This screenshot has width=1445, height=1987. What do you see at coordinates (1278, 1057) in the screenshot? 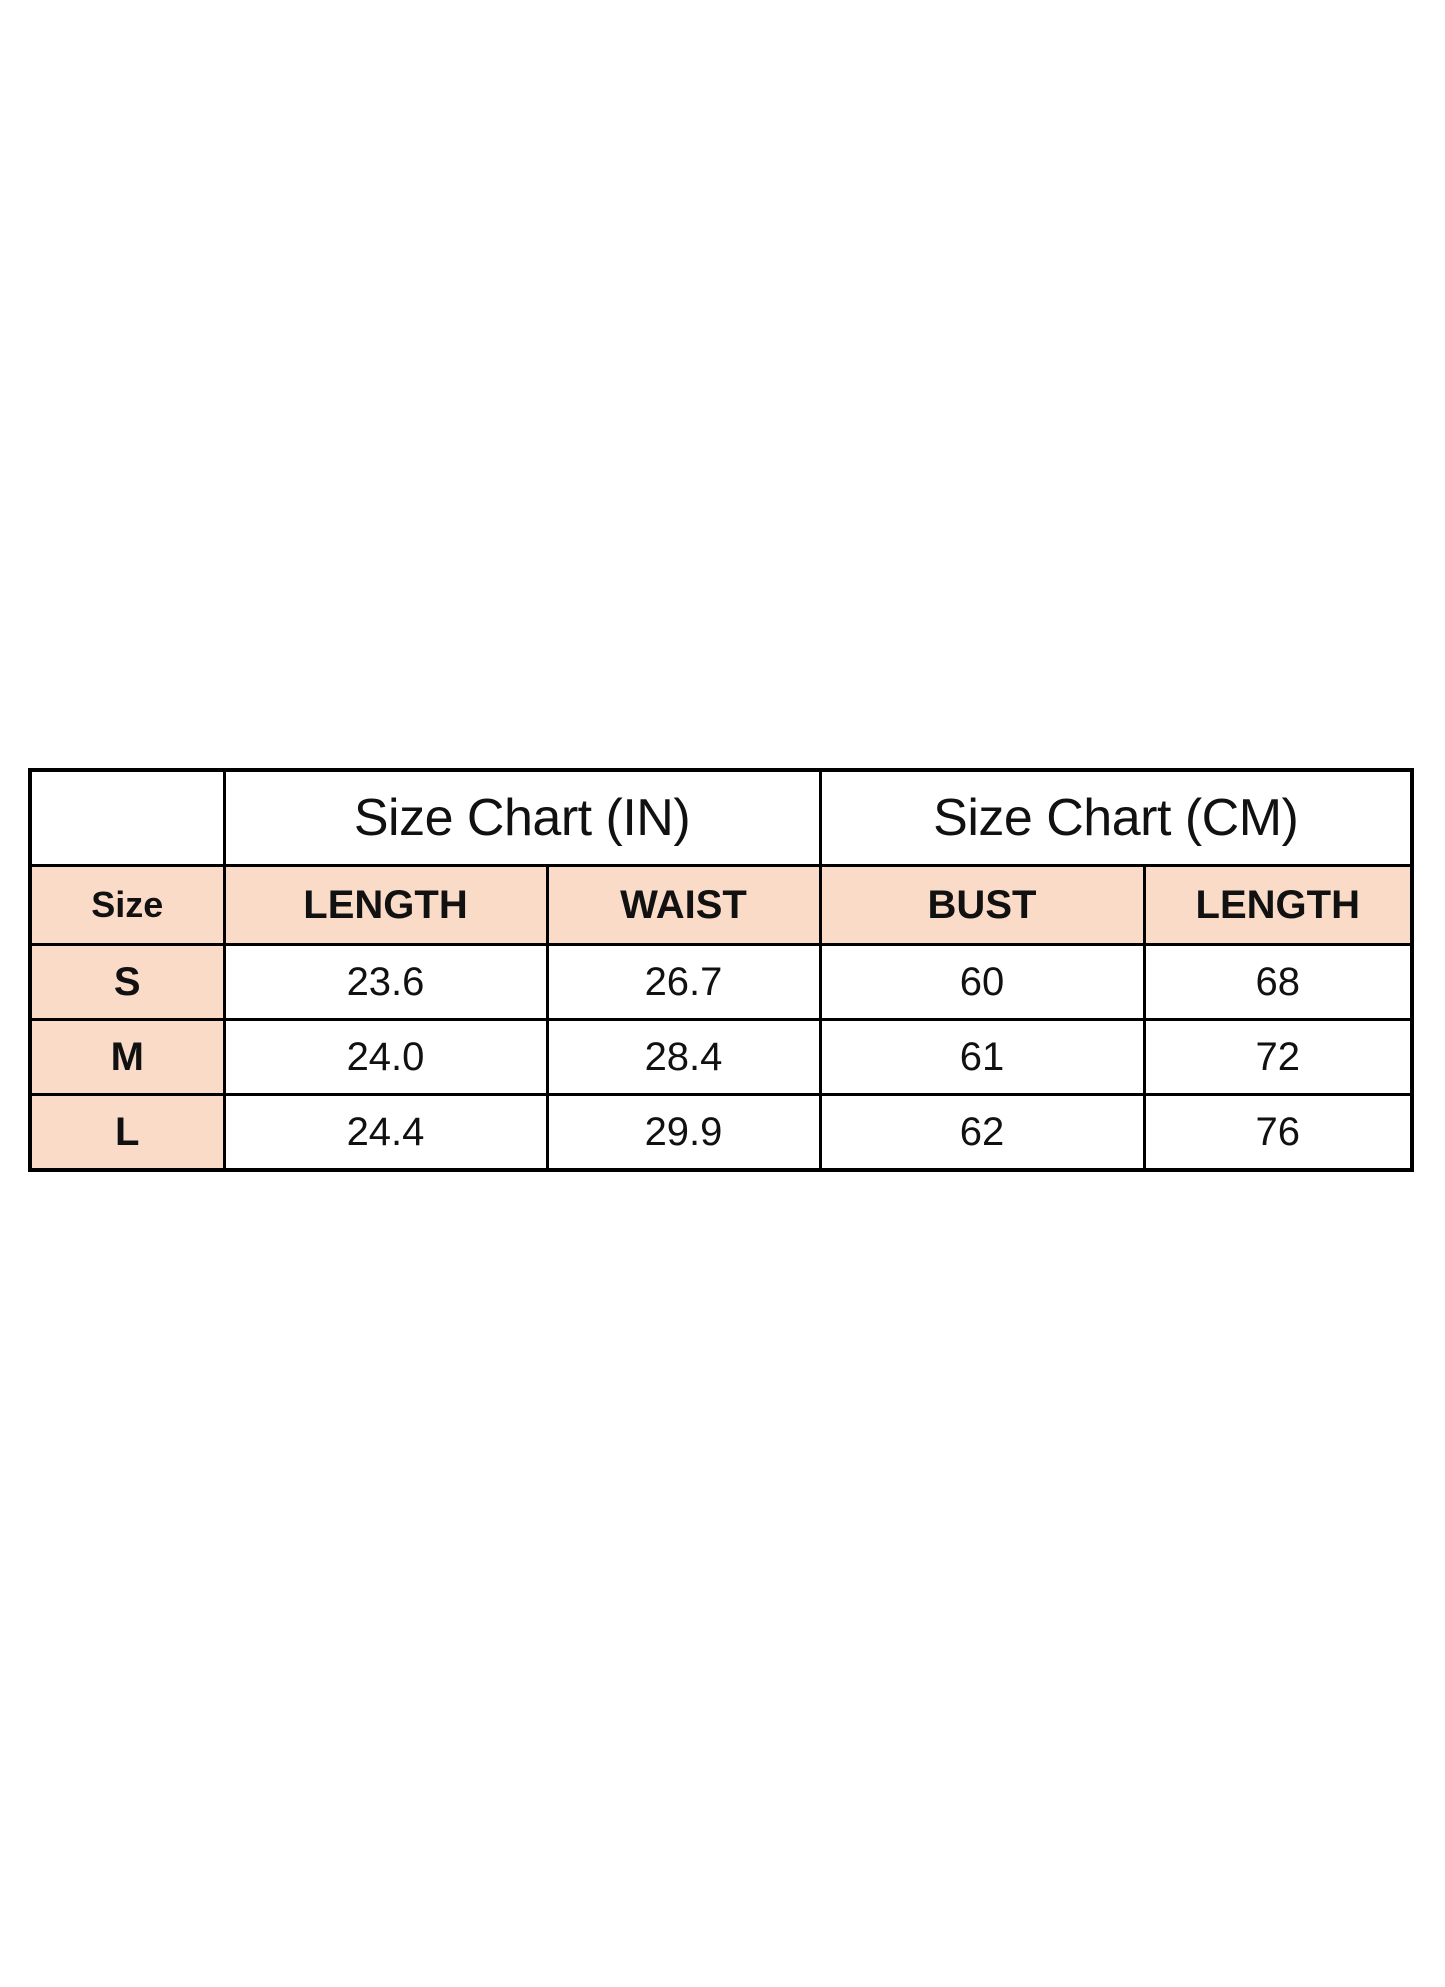
I see `cell-length-cm: 72` at bounding box center [1278, 1057].